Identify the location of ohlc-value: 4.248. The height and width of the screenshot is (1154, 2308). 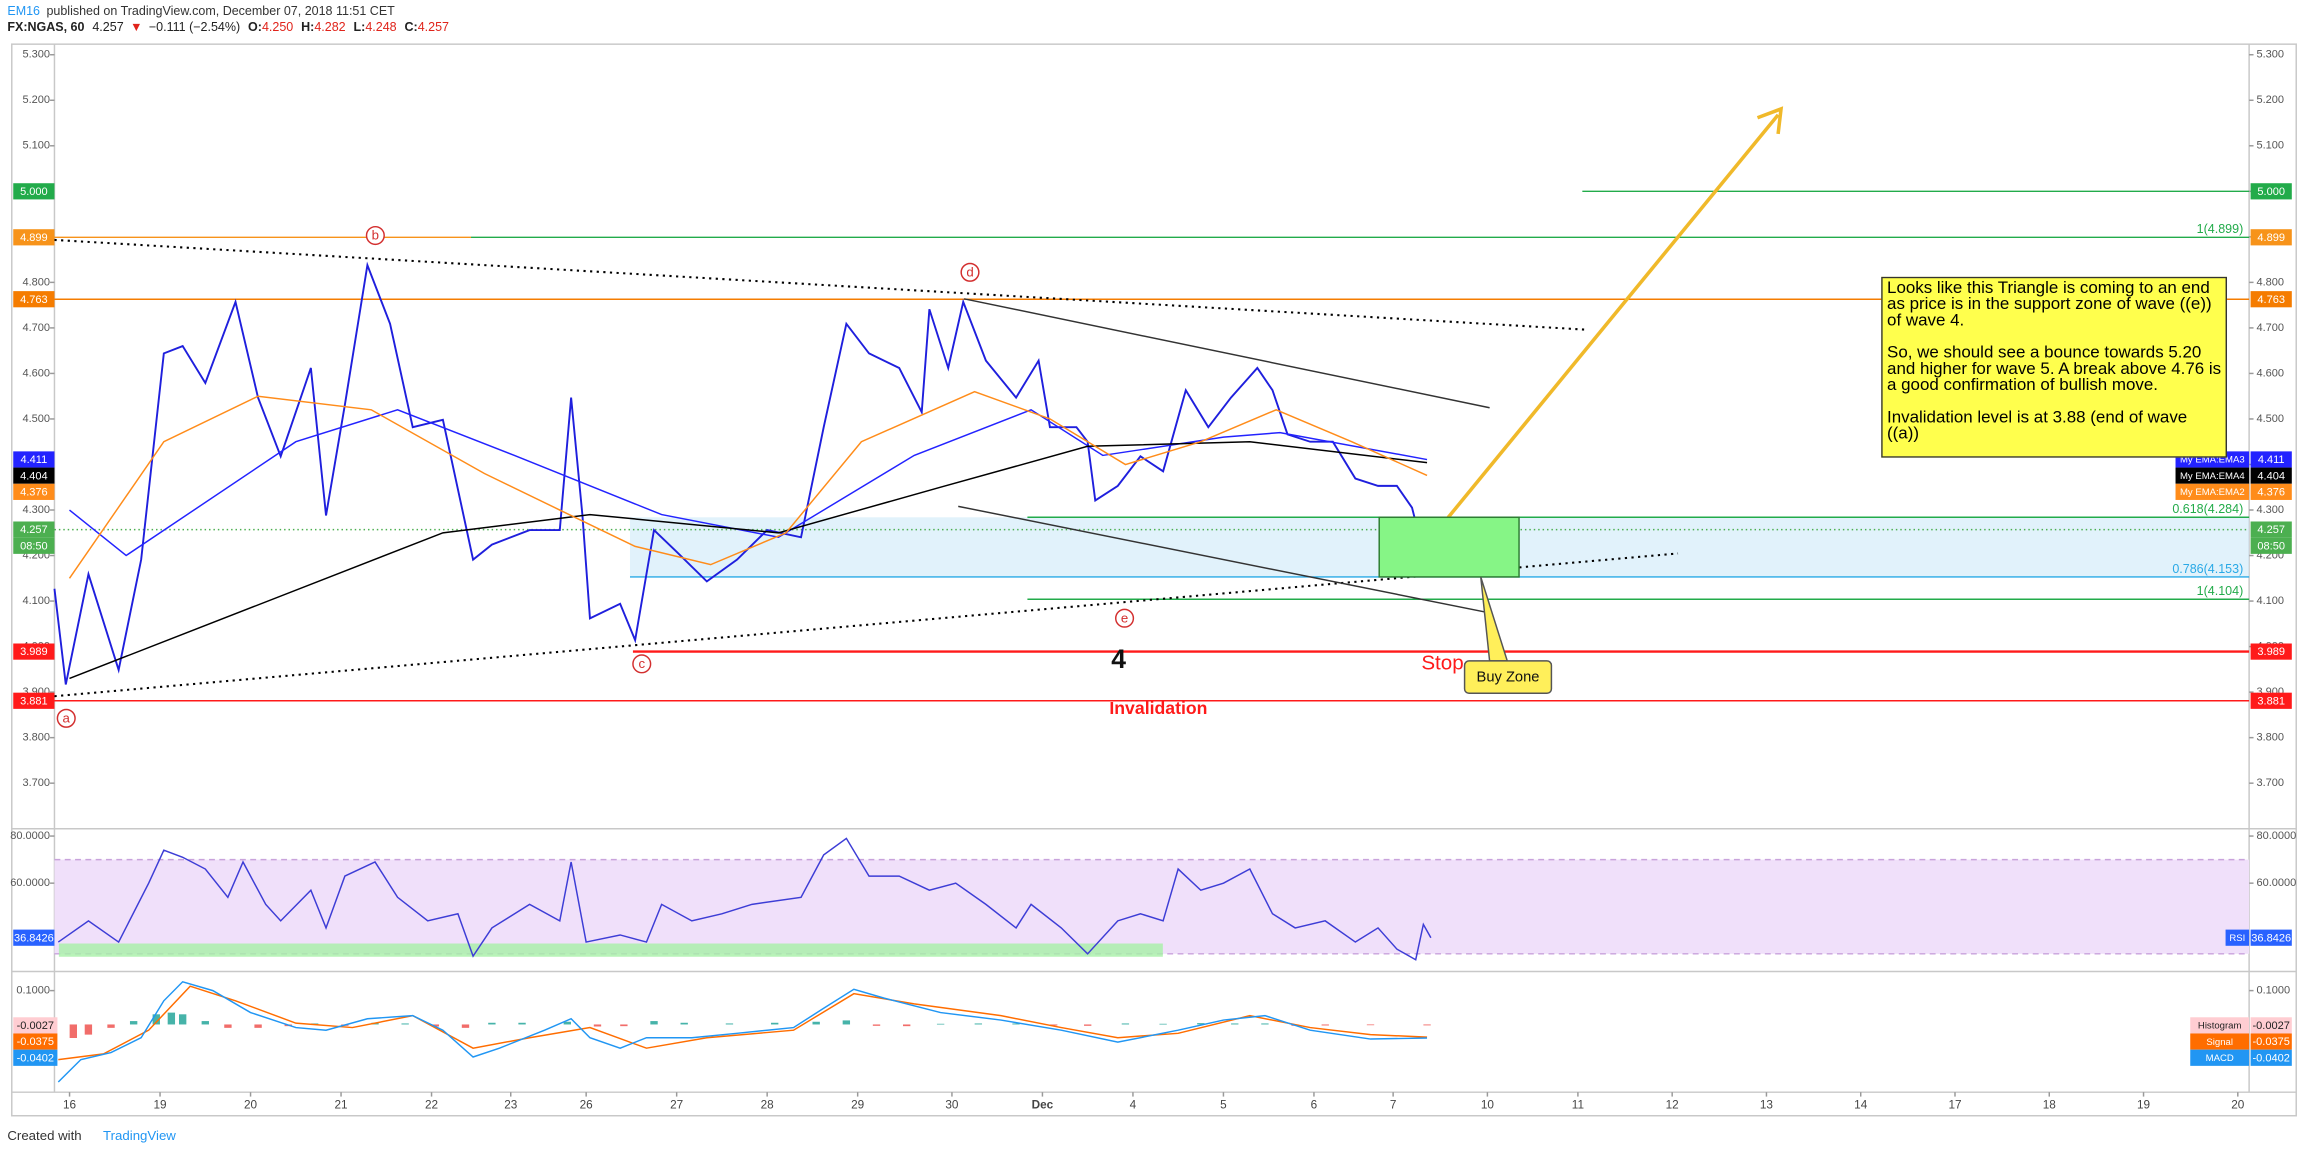
(380, 27).